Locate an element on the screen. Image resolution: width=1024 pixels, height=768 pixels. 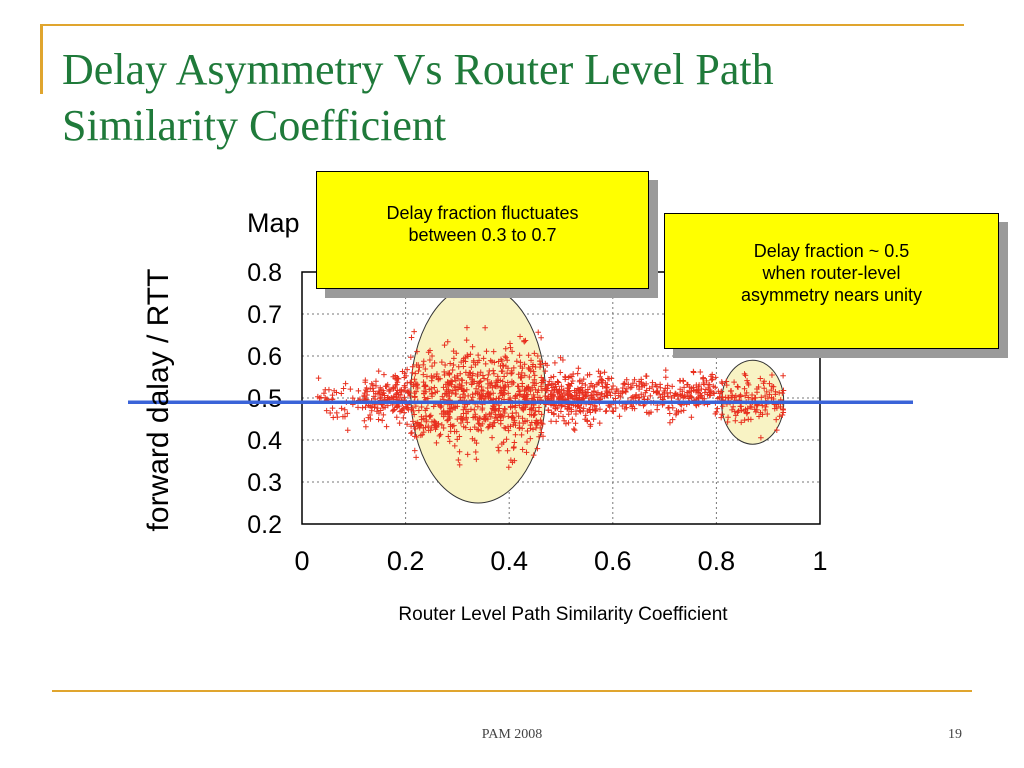
x-tick-label: 0.2 is located at coordinates (406, 561).